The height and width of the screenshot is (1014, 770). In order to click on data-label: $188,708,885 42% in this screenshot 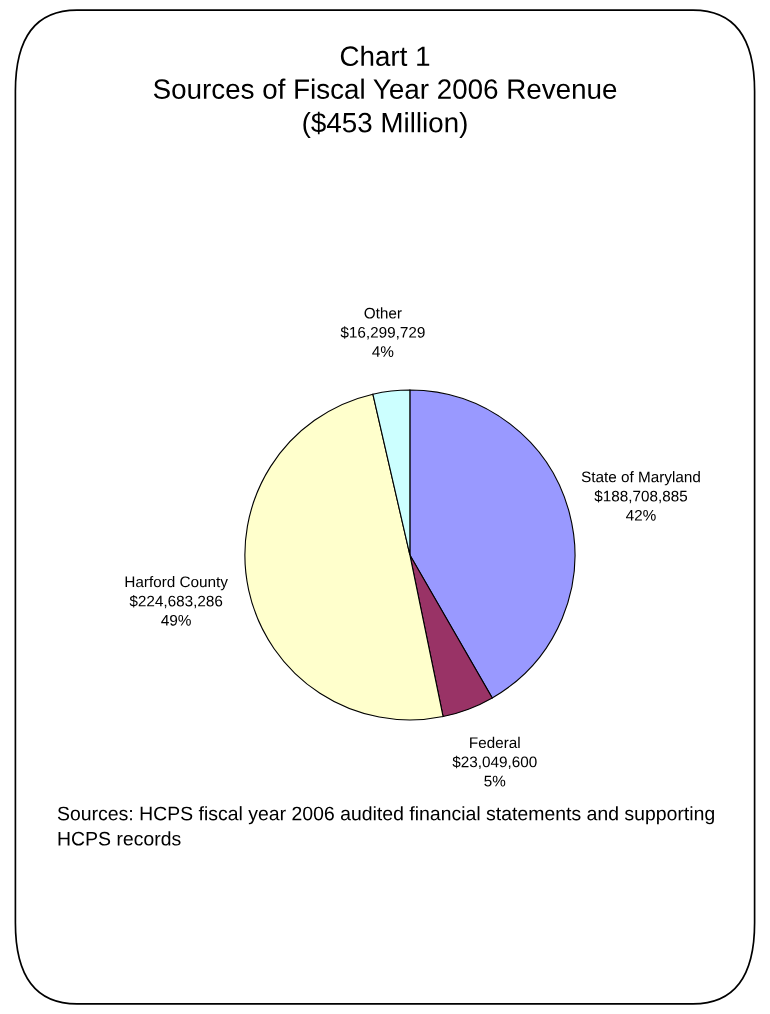, I will do `click(641, 505)`.